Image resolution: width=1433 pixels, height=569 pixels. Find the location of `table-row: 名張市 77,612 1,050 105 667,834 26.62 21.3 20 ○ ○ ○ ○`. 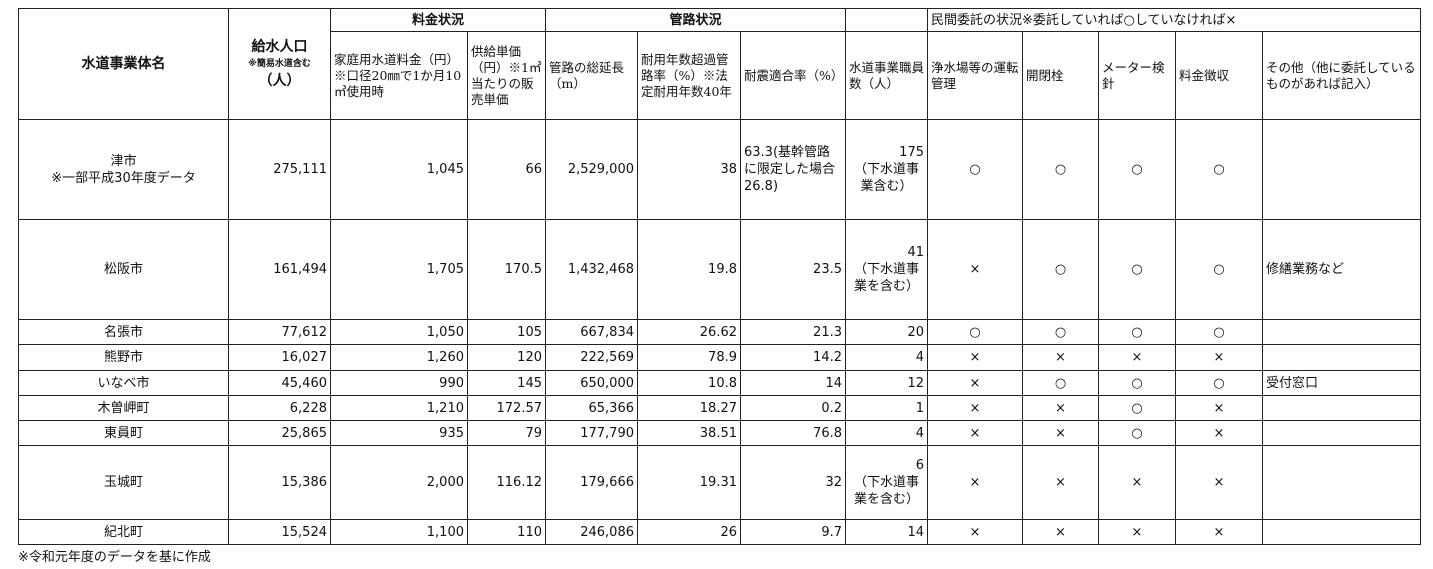

table-row: 名張市 77,612 1,050 105 667,834 26.62 21.3 20 ○ ○ ○ ○ is located at coordinates (719, 332).